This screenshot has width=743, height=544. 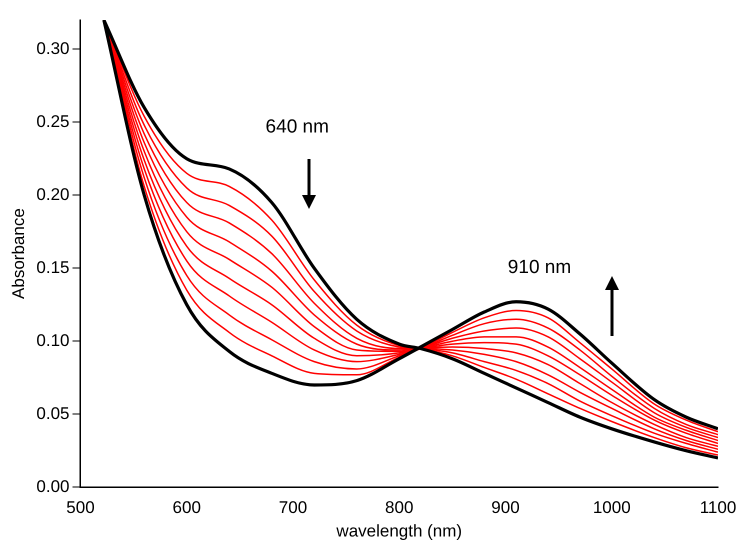 I want to click on x-tick-label: 1000, so click(x=611, y=508).